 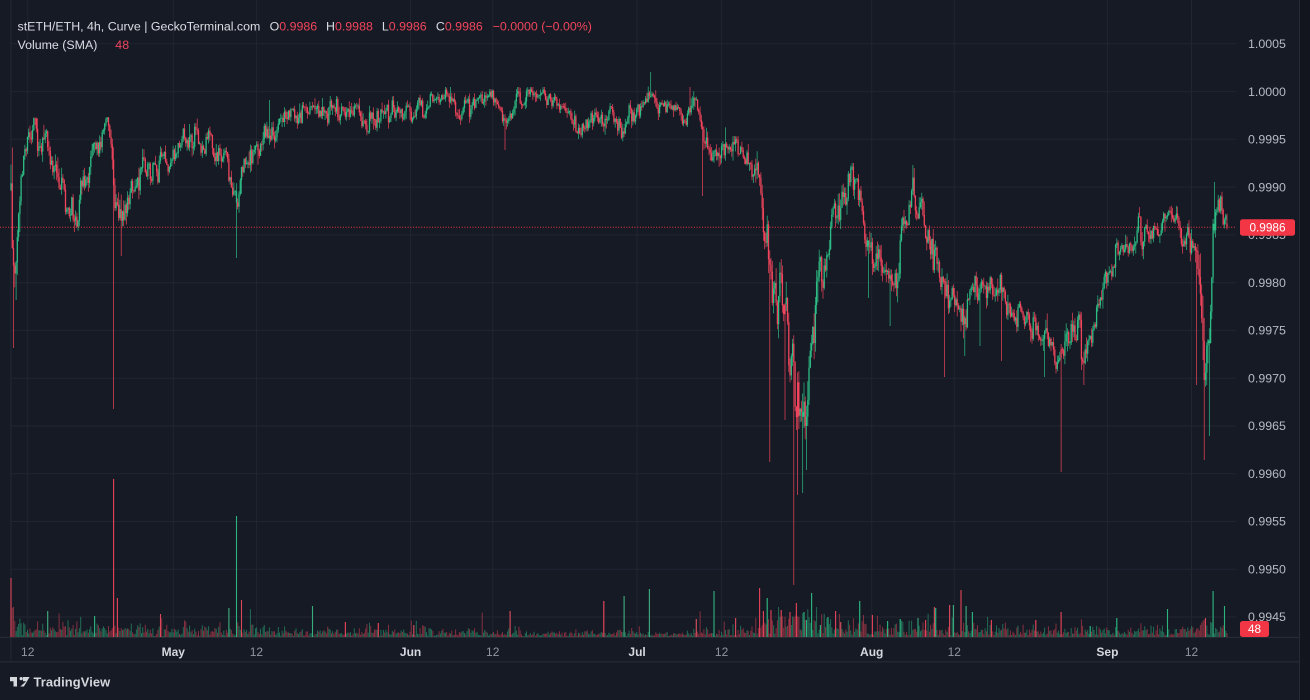 I want to click on svg-text: May, so click(x=174, y=652).